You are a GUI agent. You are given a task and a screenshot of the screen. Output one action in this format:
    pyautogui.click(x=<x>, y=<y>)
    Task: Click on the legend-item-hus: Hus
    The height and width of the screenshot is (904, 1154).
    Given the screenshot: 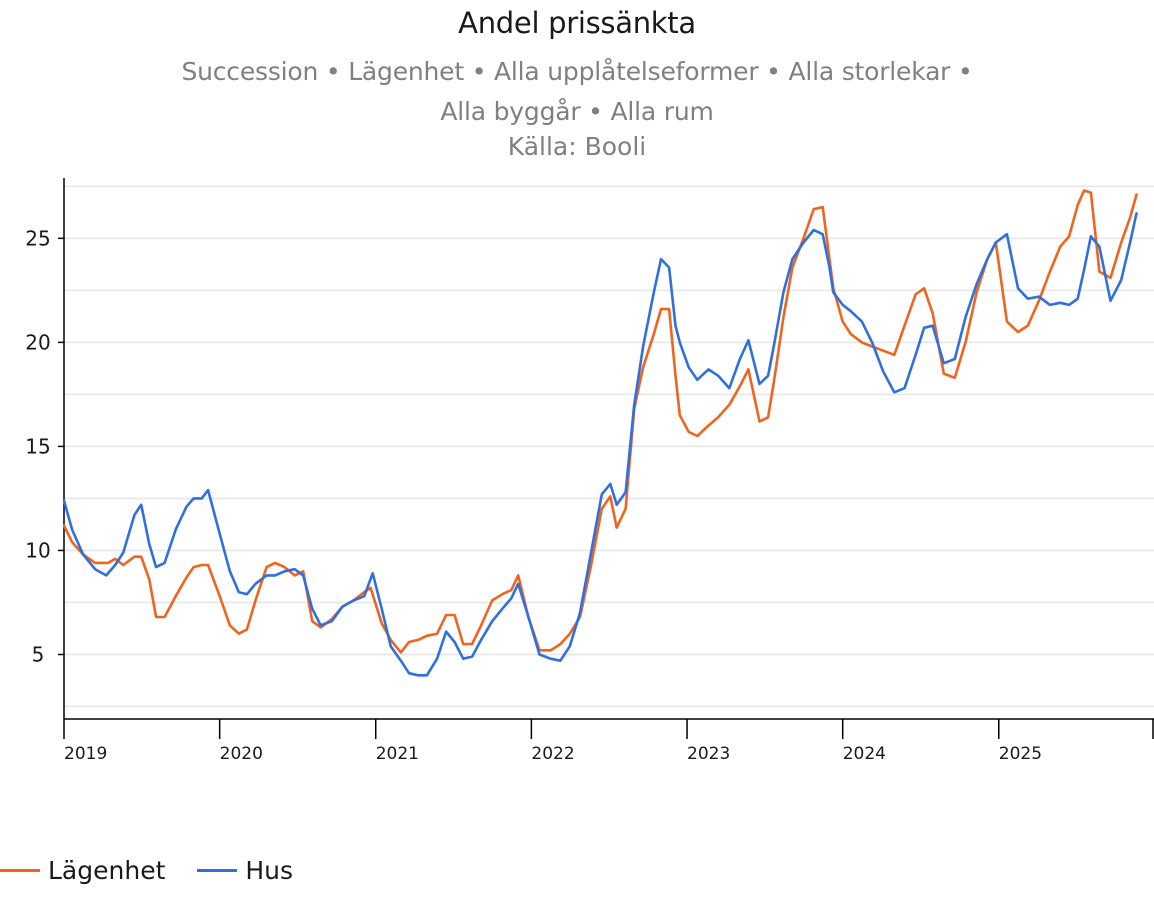 What is the action you would take?
    pyautogui.click(x=245, y=870)
    